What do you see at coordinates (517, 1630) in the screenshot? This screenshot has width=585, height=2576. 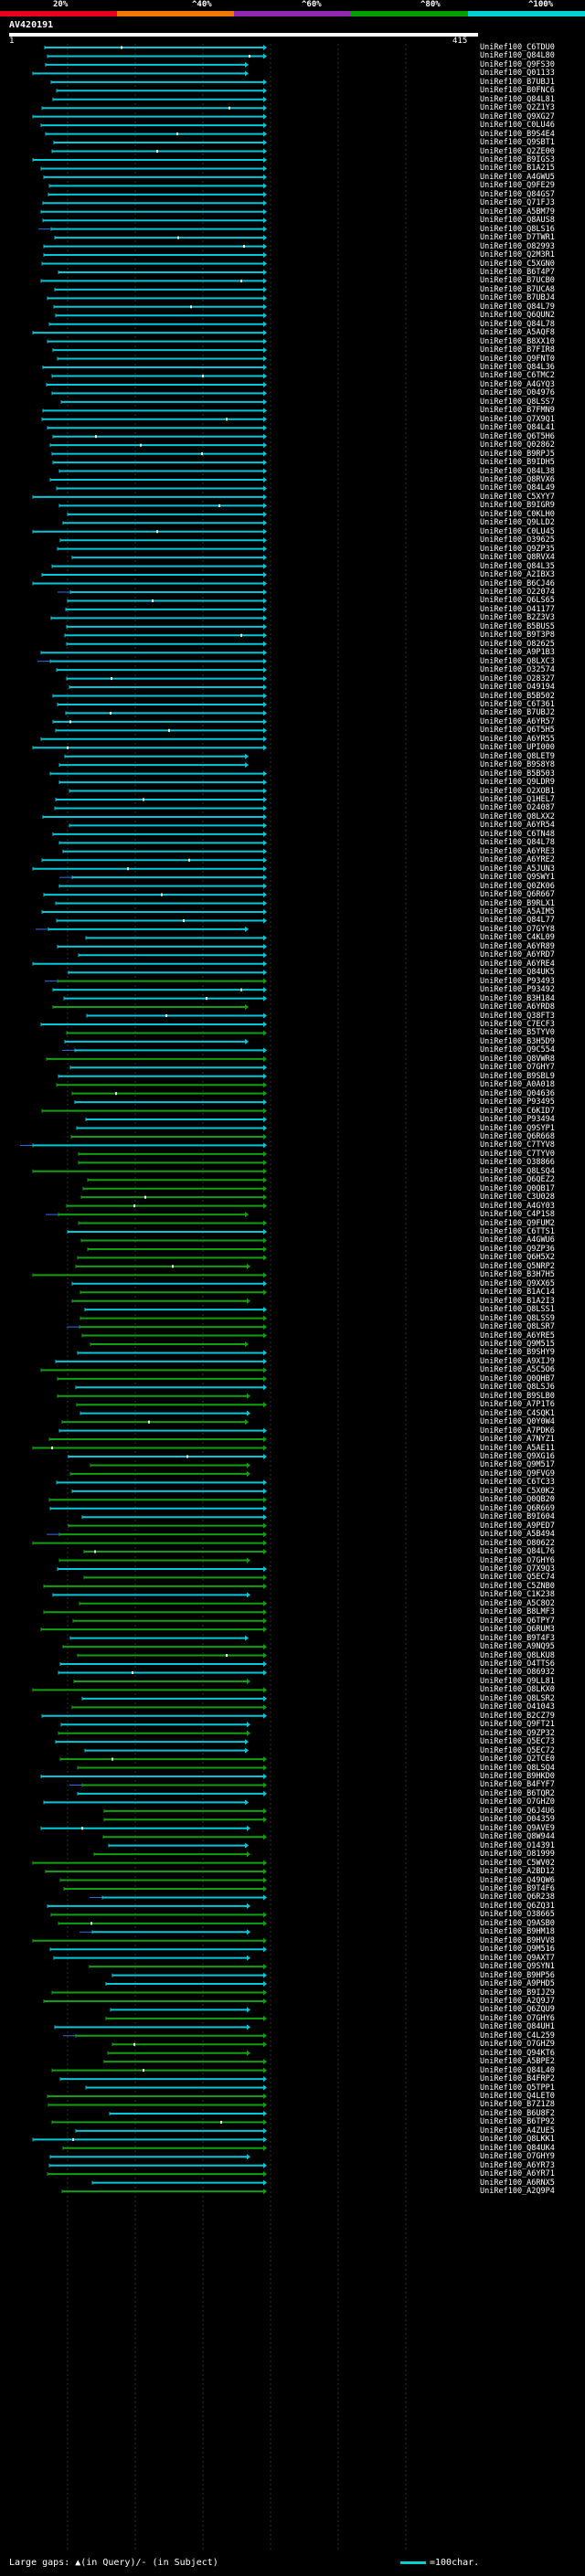 I see `hit-label-link: UniRef100_Q6RUM3` at bounding box center [517, 1630].